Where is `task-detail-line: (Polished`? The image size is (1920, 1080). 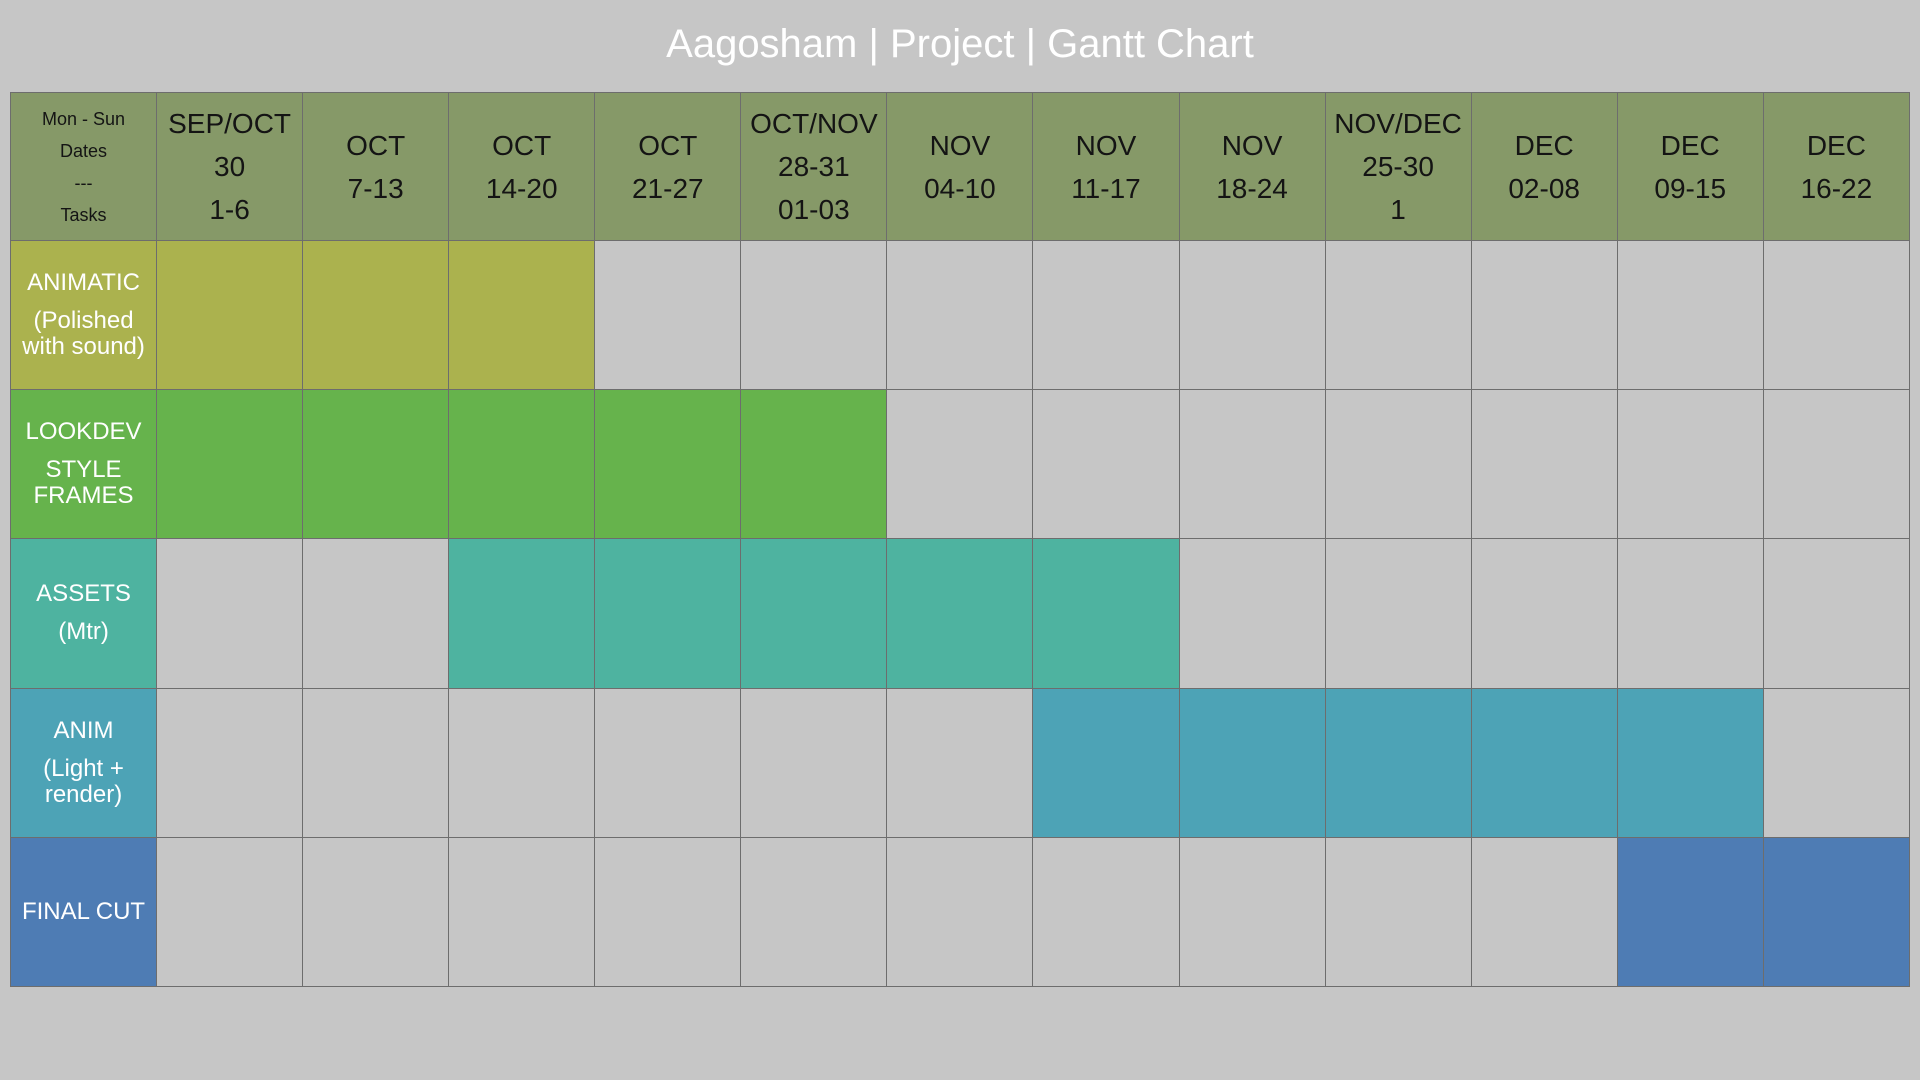 task-detail-line: (Polished is located at coordinates (83, 321).